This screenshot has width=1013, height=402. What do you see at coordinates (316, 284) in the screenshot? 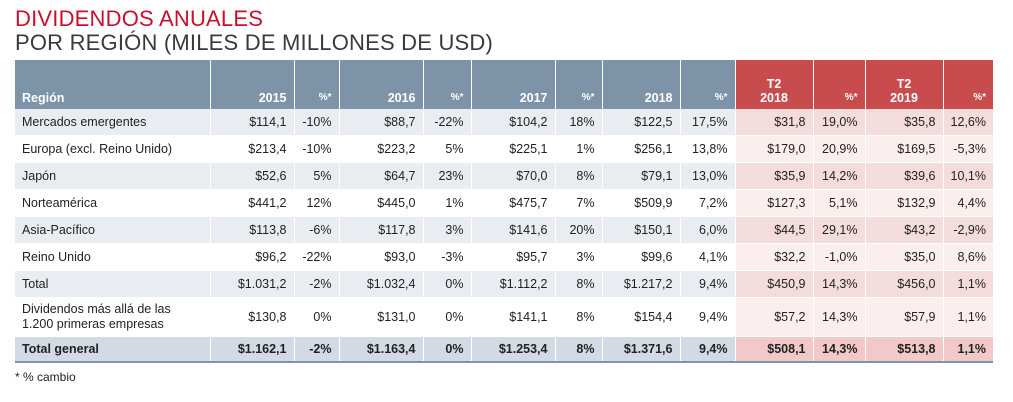
I see `cell-p2015: -2%` at bounding box center [316, 284].